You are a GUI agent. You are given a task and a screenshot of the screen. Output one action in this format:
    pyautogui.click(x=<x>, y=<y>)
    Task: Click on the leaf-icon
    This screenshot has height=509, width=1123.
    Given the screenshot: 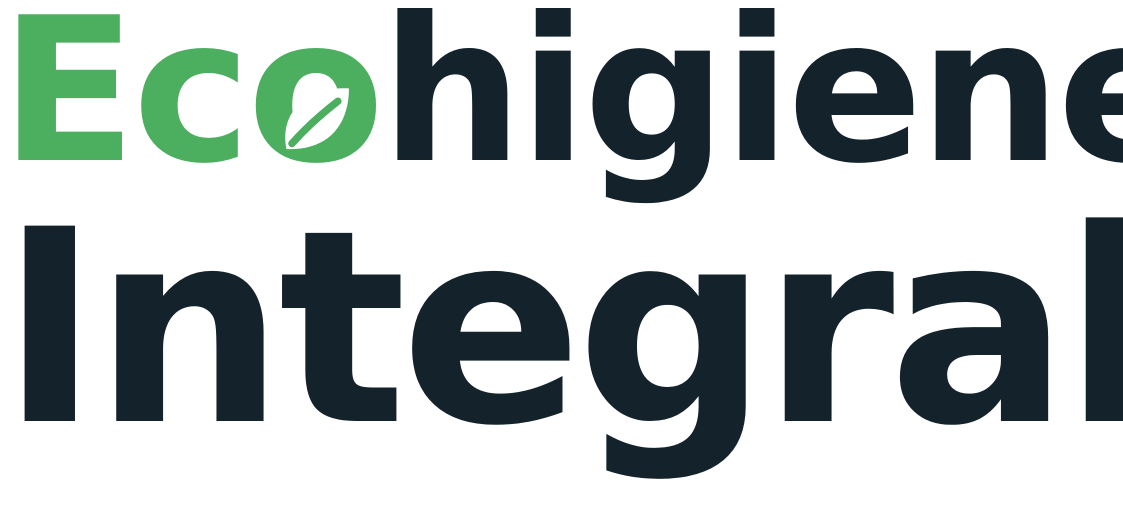 What is the action you would take?
    pyautogui.click(x=317, y=119)
    